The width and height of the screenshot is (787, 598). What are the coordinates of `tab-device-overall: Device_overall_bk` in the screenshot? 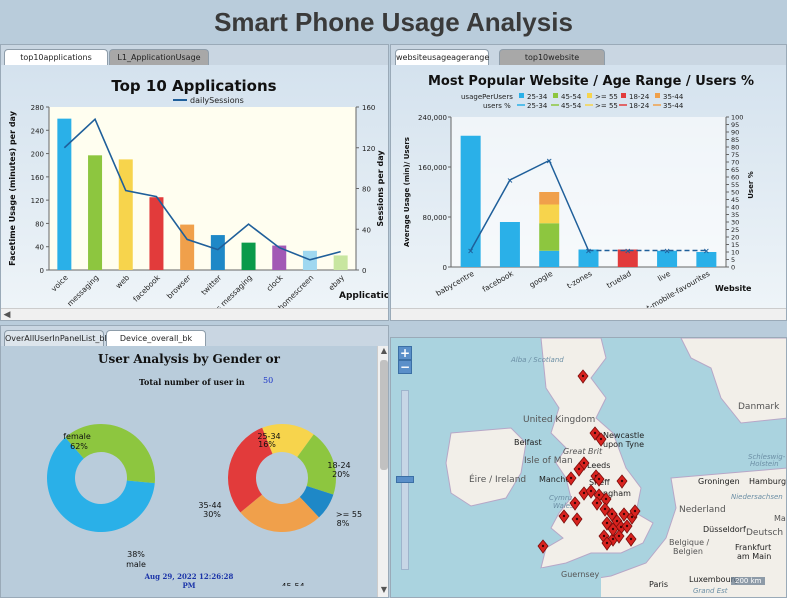 It's located at (156, 338).